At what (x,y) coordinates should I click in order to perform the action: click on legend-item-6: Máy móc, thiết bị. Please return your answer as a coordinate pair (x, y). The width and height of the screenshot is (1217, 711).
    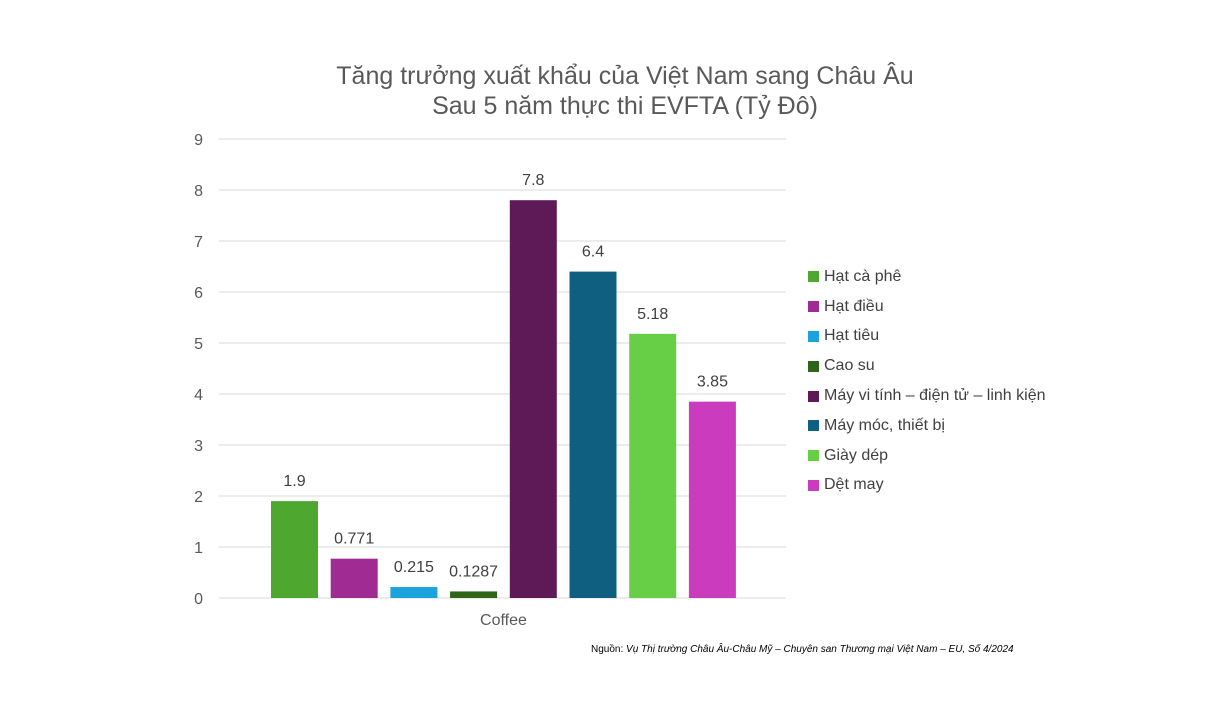
    Looking at the image, I should click on (927, 426).